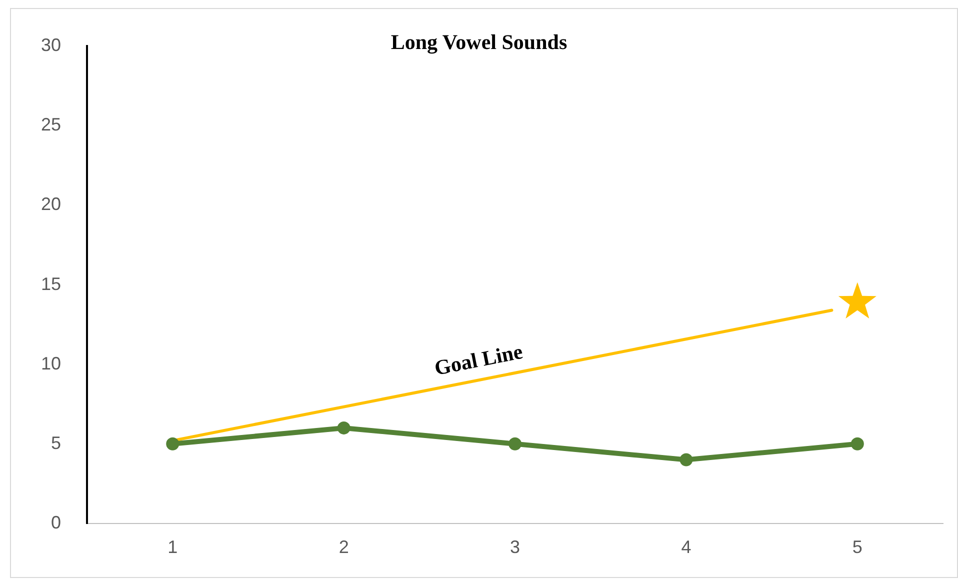  What do you see at coordinates (56, 442) in the screenshot?
I see `y-tick-label: 5` at bounding box center [56, 442].